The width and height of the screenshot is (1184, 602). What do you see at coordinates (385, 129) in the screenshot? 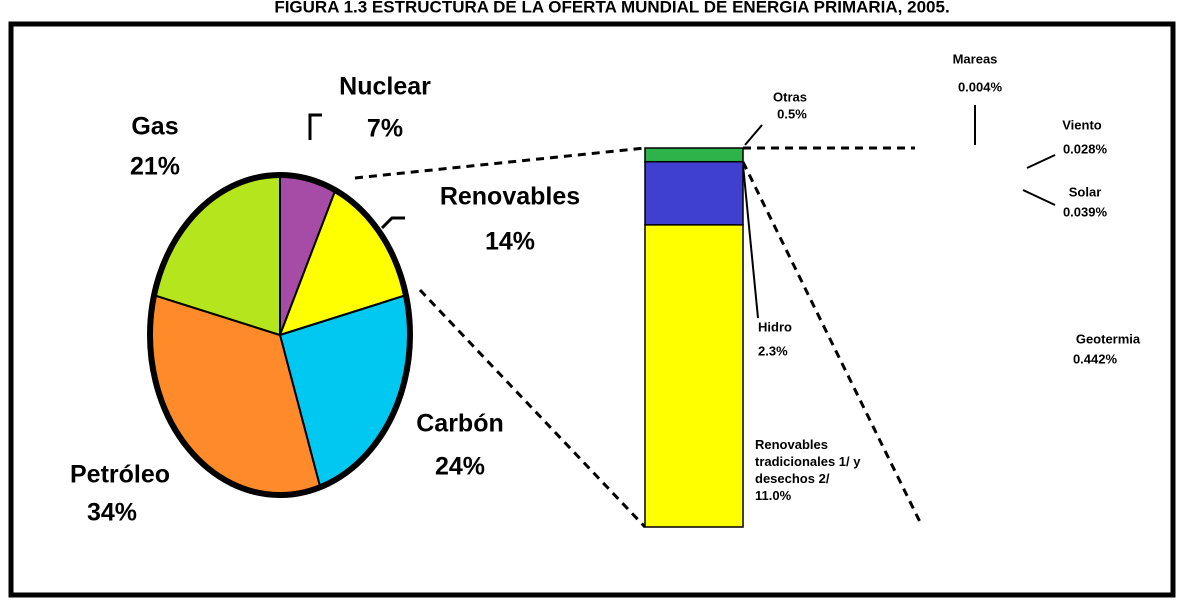
I see `slice-value: 7%` at bounding box center [385, 129].